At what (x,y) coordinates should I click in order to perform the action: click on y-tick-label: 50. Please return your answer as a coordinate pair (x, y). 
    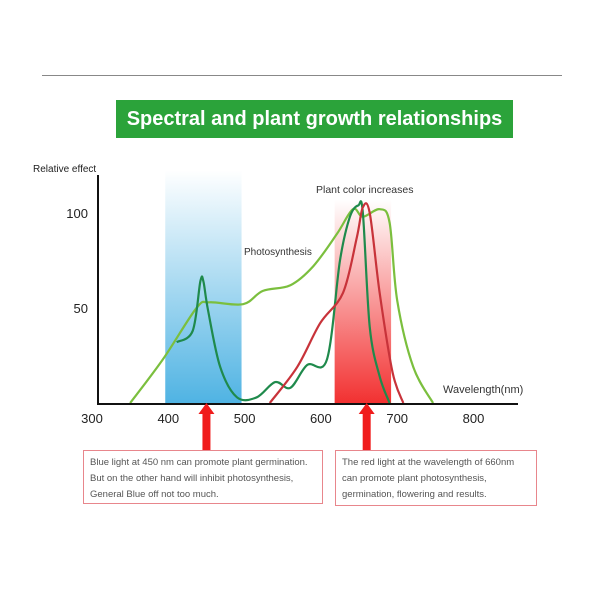
    Looking at the image, I should click on (81, 308).